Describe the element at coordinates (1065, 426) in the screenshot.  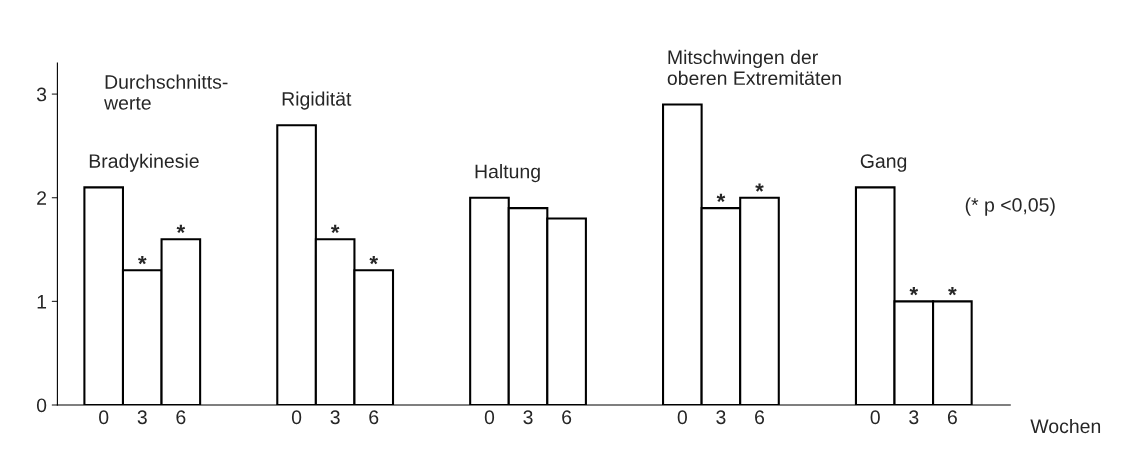
I see `x-axis-title: Wochen` at that location.